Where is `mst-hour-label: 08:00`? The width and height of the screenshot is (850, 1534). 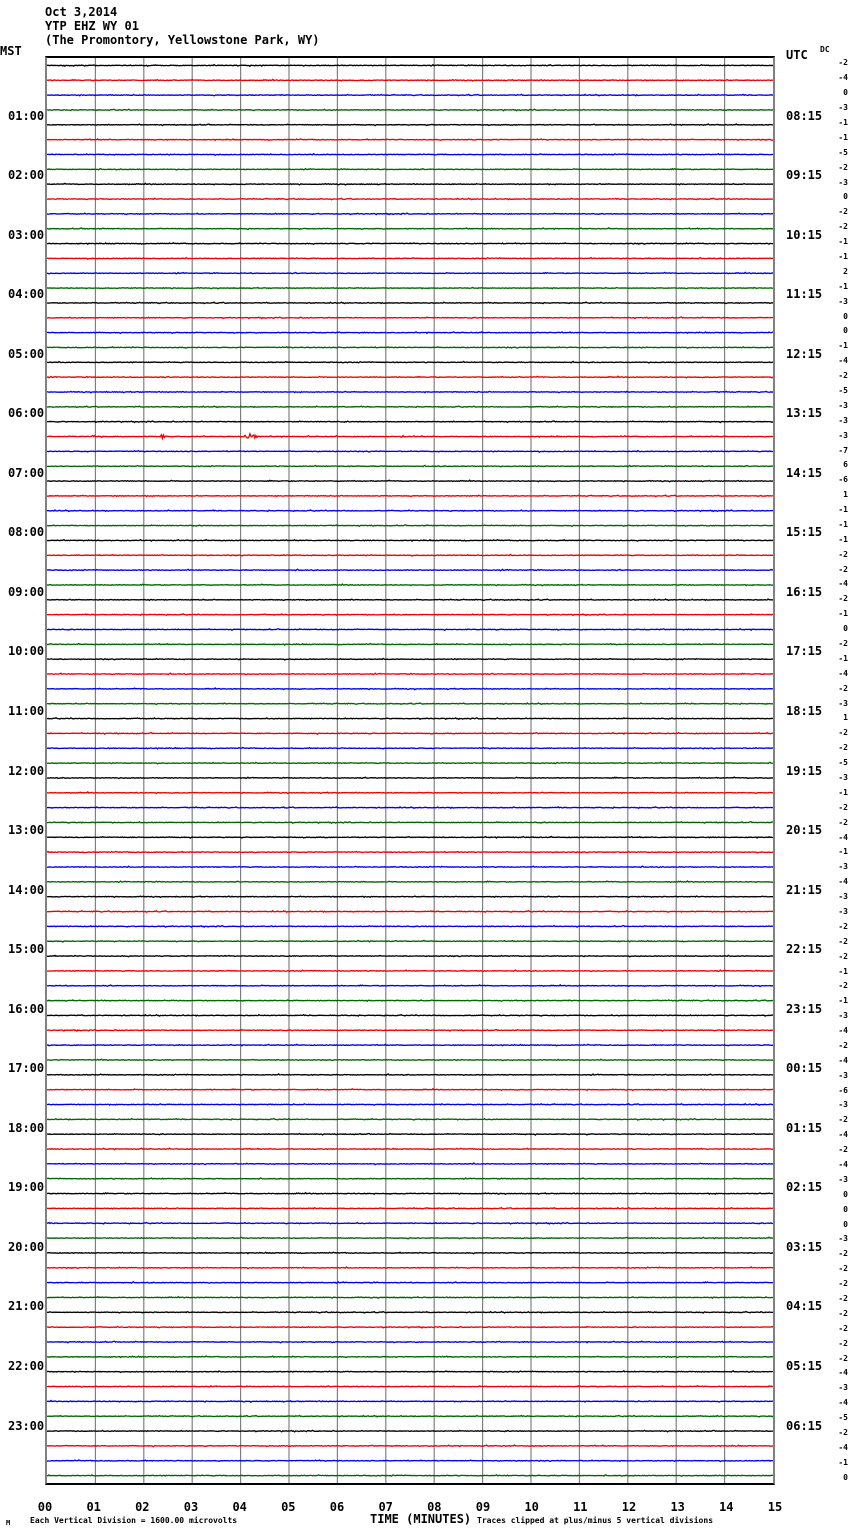 mst-hour-label: 08:00 is located at coordinates (26, 532).